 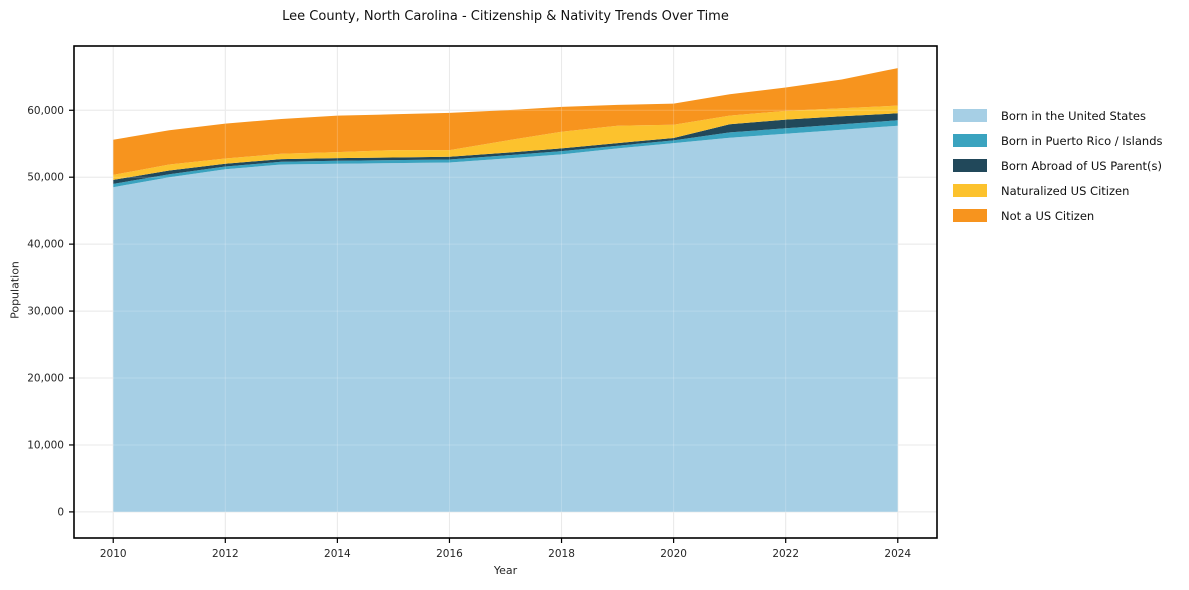 I want to click on x-tick-label: 2014, so click(x=337, y=554).